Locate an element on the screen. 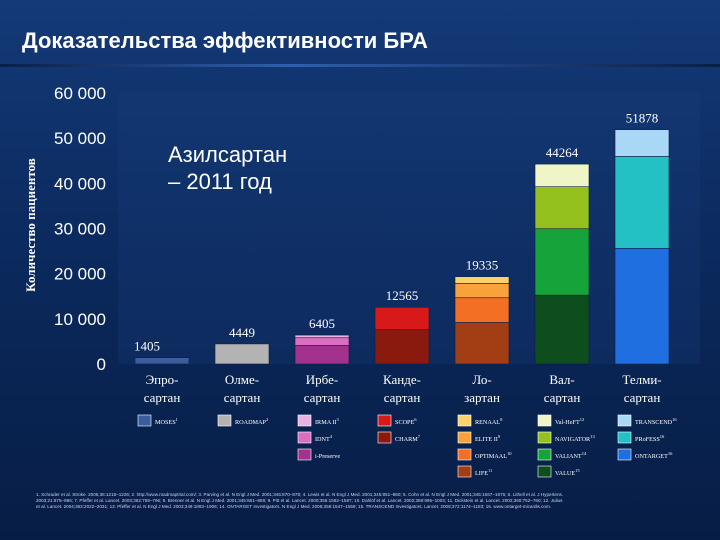 Image resolution: width=720 pixels, height=540 pixels. y-tick-label: 20 000 is located at coordinates (80, 274).